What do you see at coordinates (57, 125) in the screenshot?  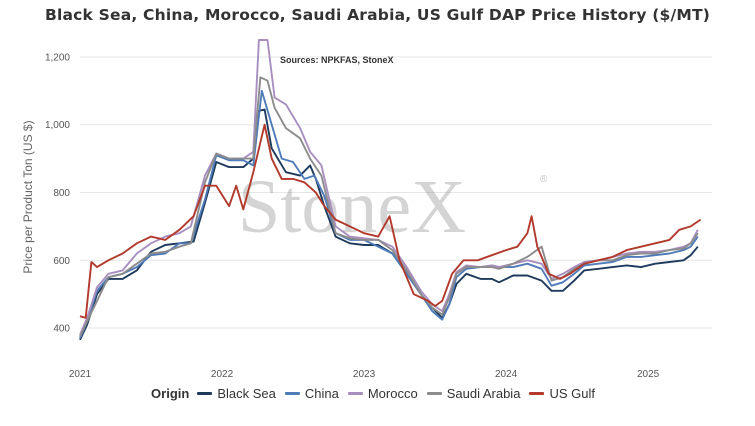 I see `y-tick-label: 1,000` at bounding box center [57, 125].